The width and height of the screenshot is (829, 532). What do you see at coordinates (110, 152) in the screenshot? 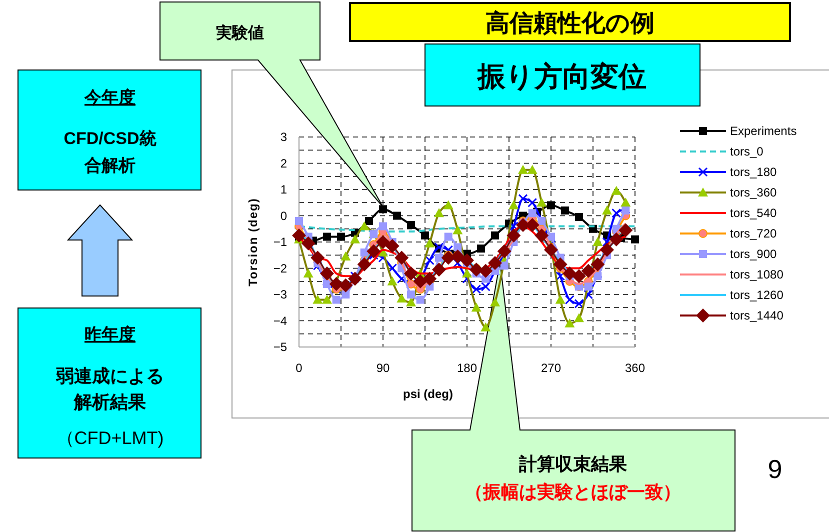
I see `text: CFD/CSD統合解析` at bounding box center [110, 152].